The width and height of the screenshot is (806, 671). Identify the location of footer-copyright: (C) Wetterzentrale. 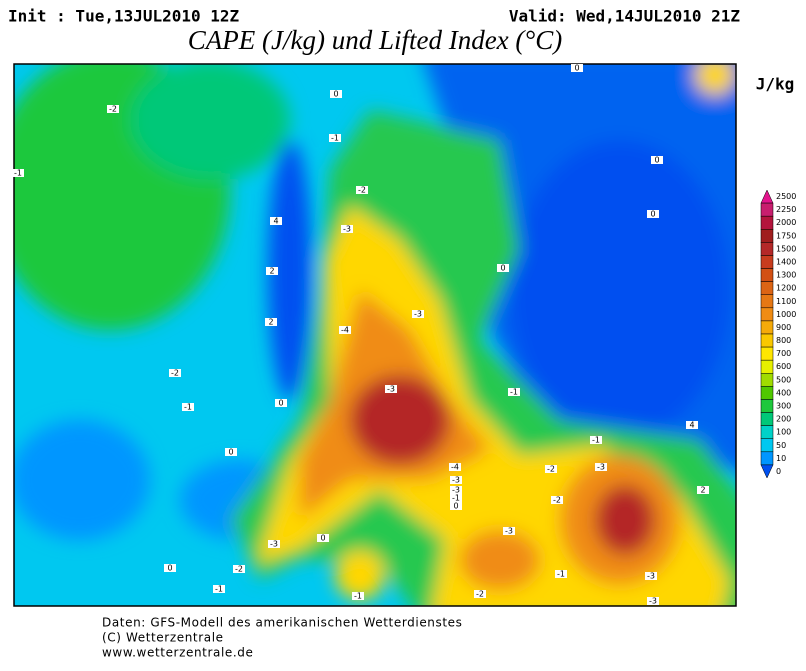
(163, 638).